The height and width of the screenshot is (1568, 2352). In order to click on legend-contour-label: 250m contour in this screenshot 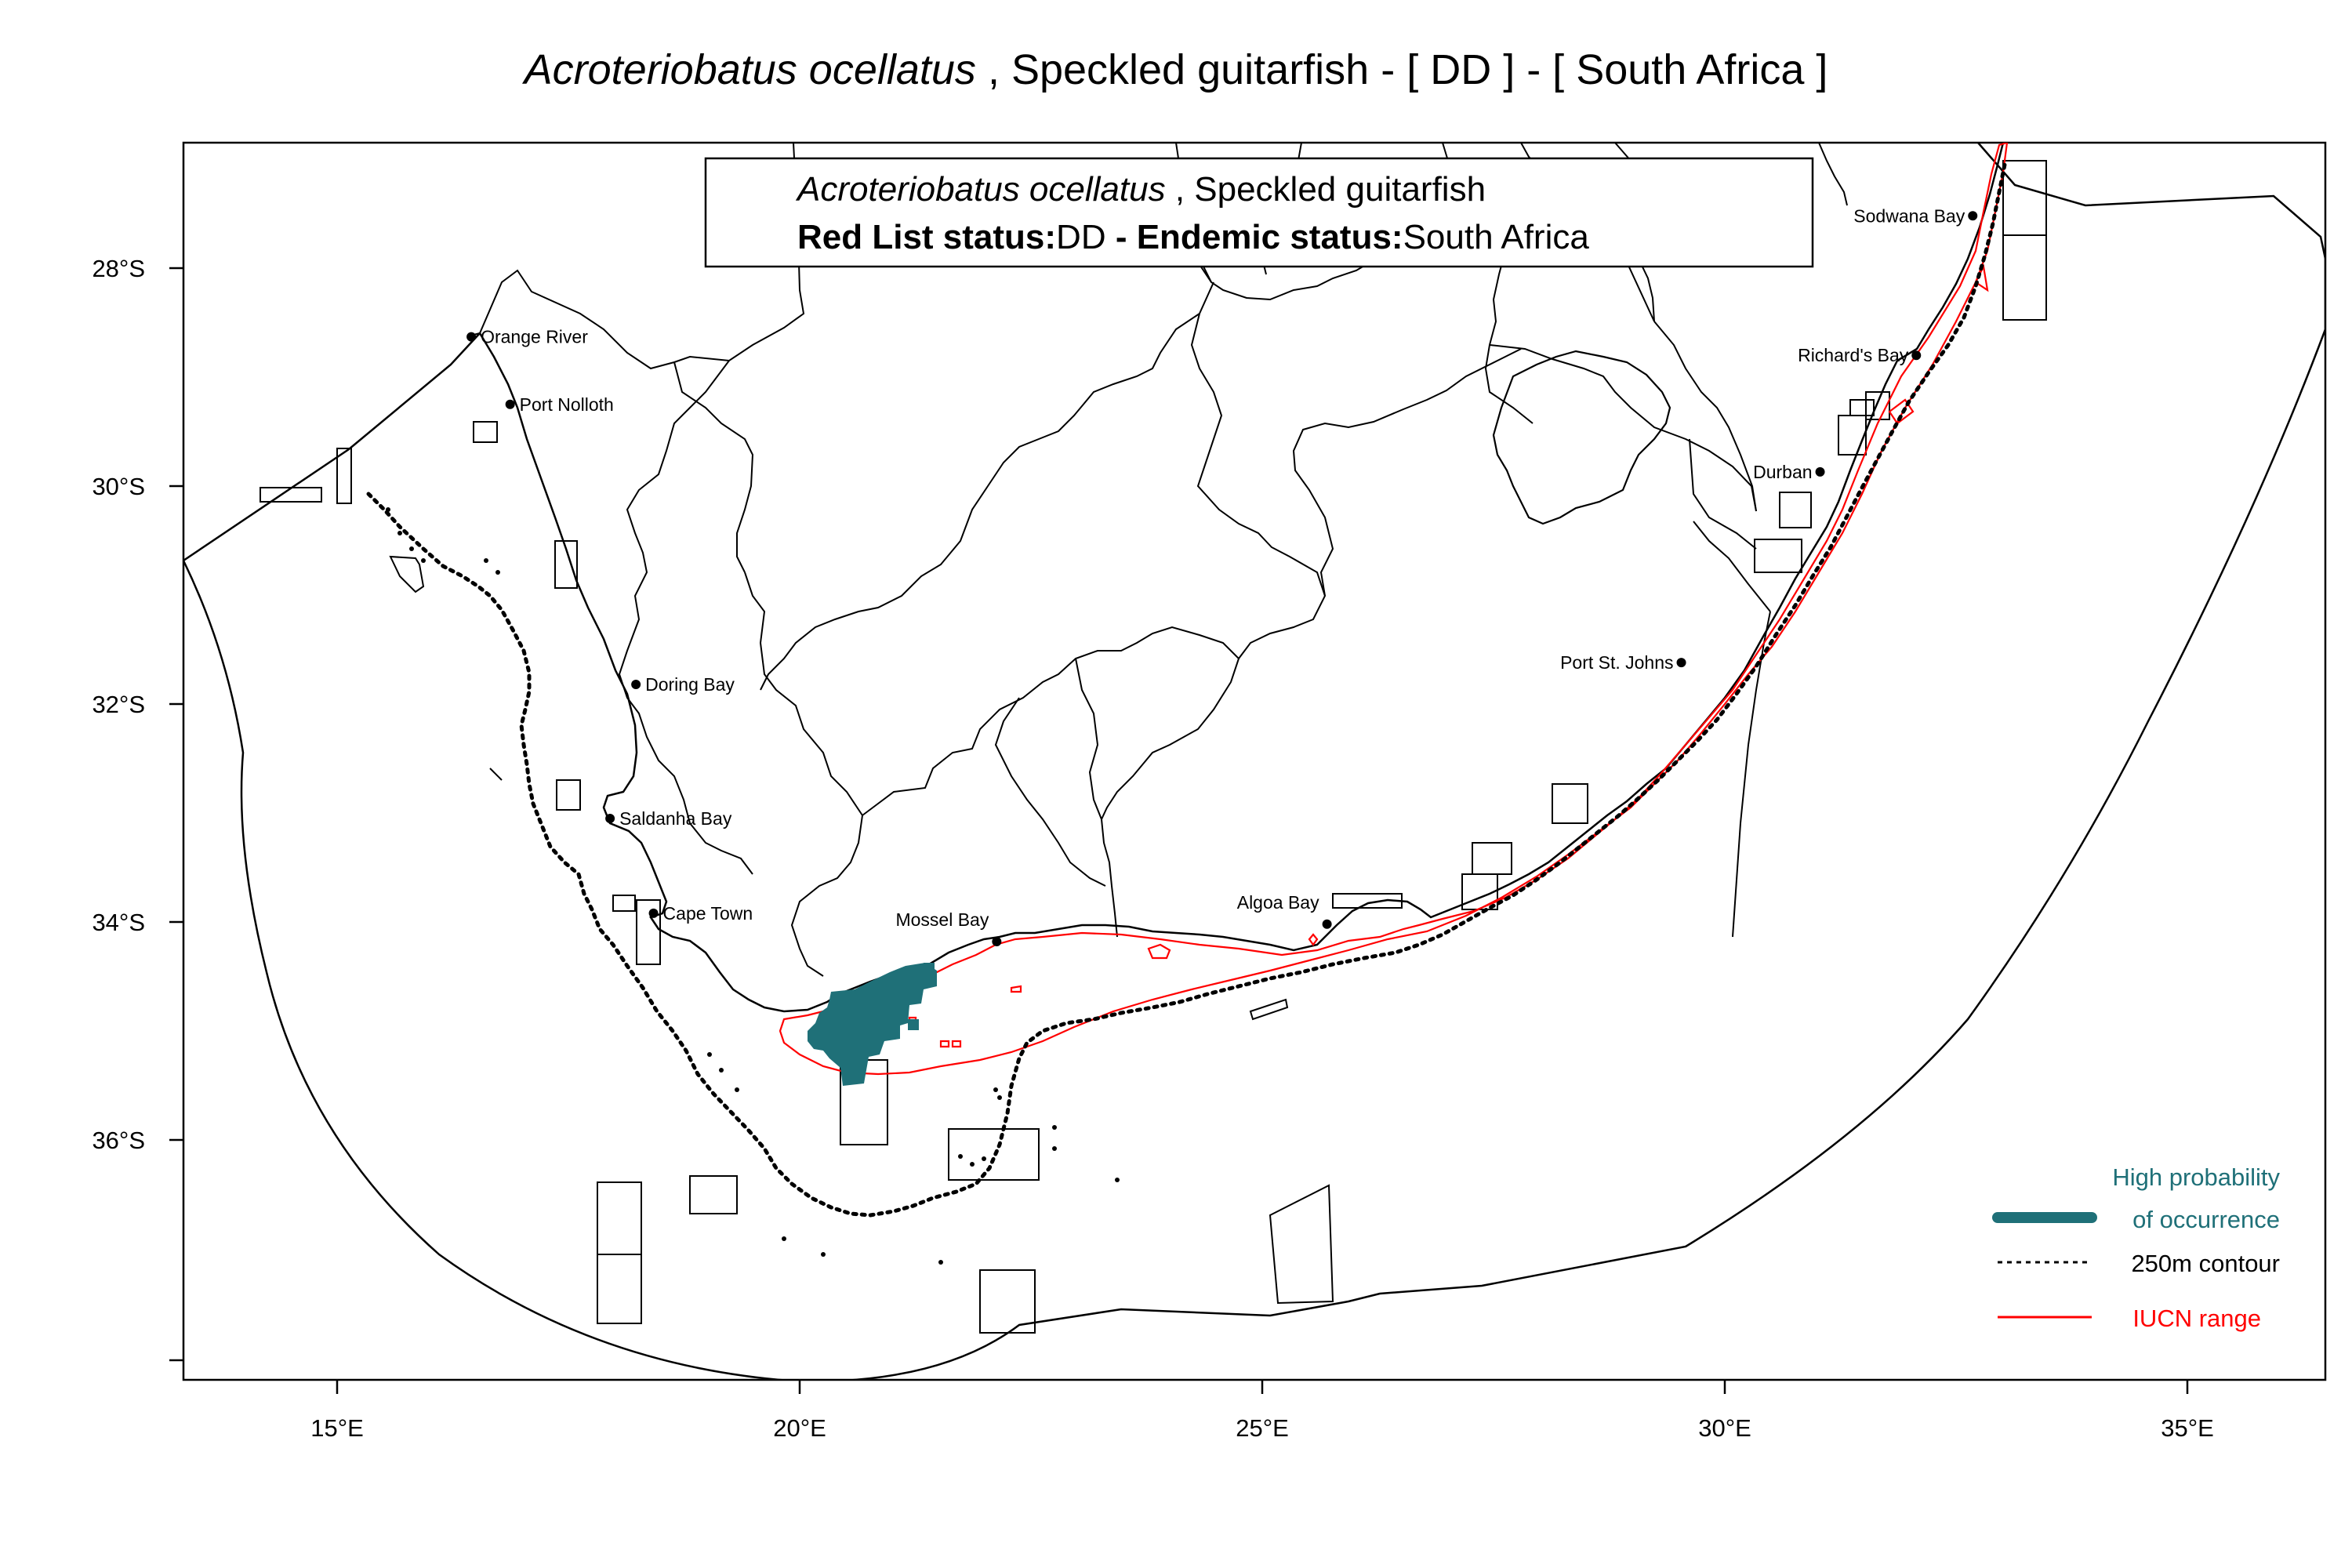, I will do `click(2205, 1263)`.